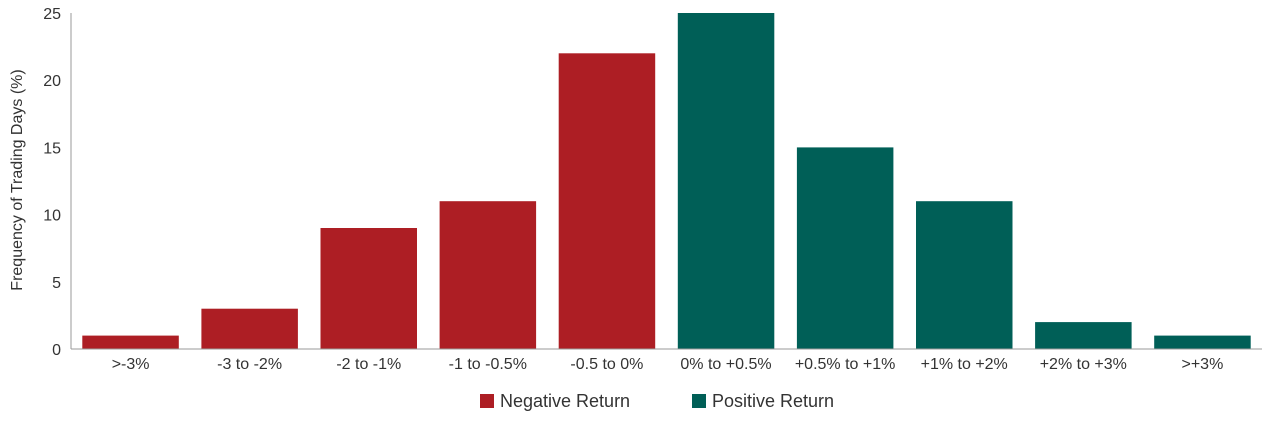 The height and width of the screenshot is (432, 1280). What do you see at coordinates (488, 364) in the screenshot?
I see `x-tick-label: -1 to -0.5%` at bounding box center [488, 364].